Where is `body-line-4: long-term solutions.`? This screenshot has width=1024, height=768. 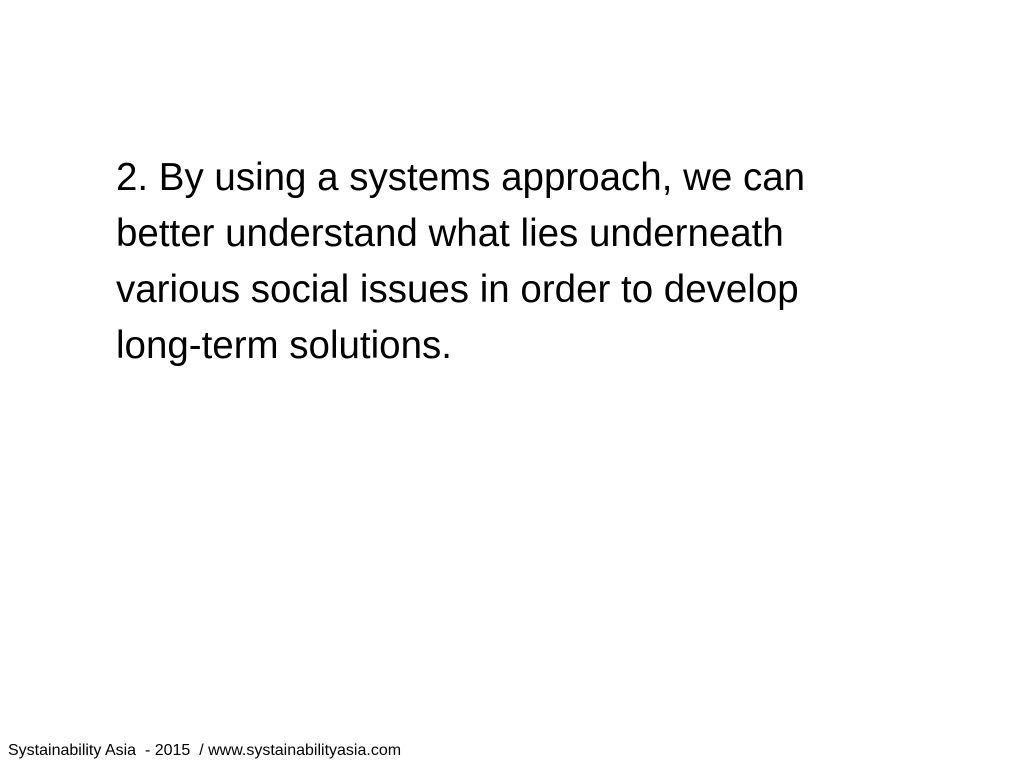
body-line-4: long-term solutions. is located at coordinates (284, 345).